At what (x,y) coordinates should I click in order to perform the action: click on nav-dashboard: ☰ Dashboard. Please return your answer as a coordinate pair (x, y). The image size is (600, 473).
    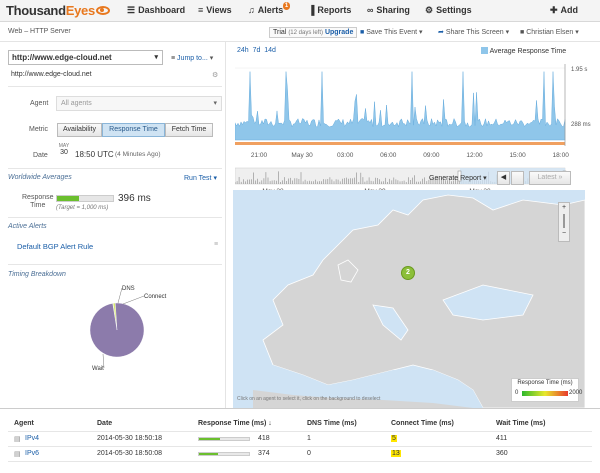
    Looking at the image, I should click on (156, 10).